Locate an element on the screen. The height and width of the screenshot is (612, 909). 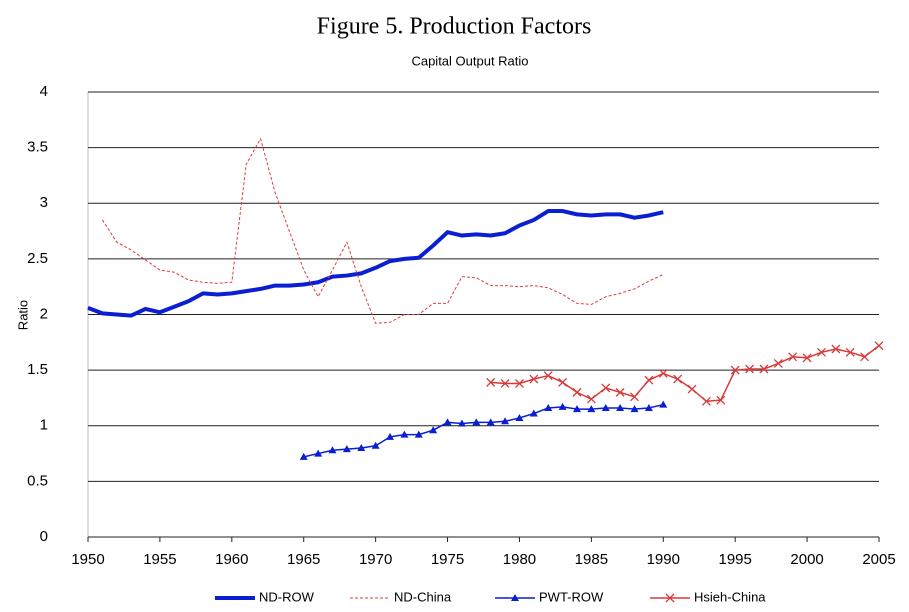
x-tick-label: 1985 is located at coordinates (591, 559).